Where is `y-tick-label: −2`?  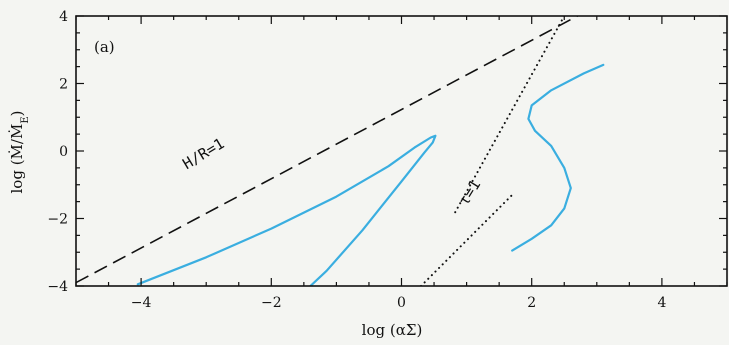 y-tick-label: −2 is located at coordinates (57, 220).